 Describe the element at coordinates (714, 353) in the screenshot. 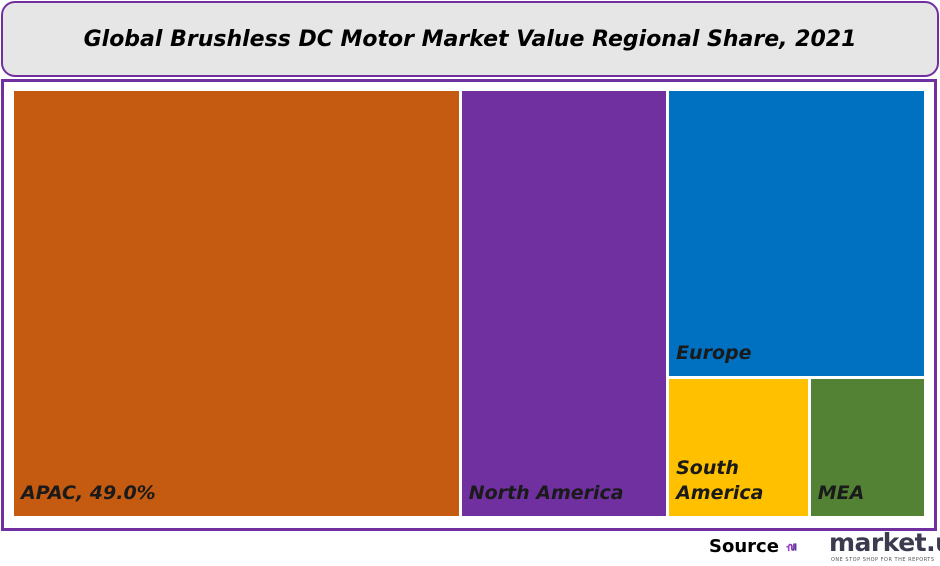

I see `treemap-label: Europe` at that location.